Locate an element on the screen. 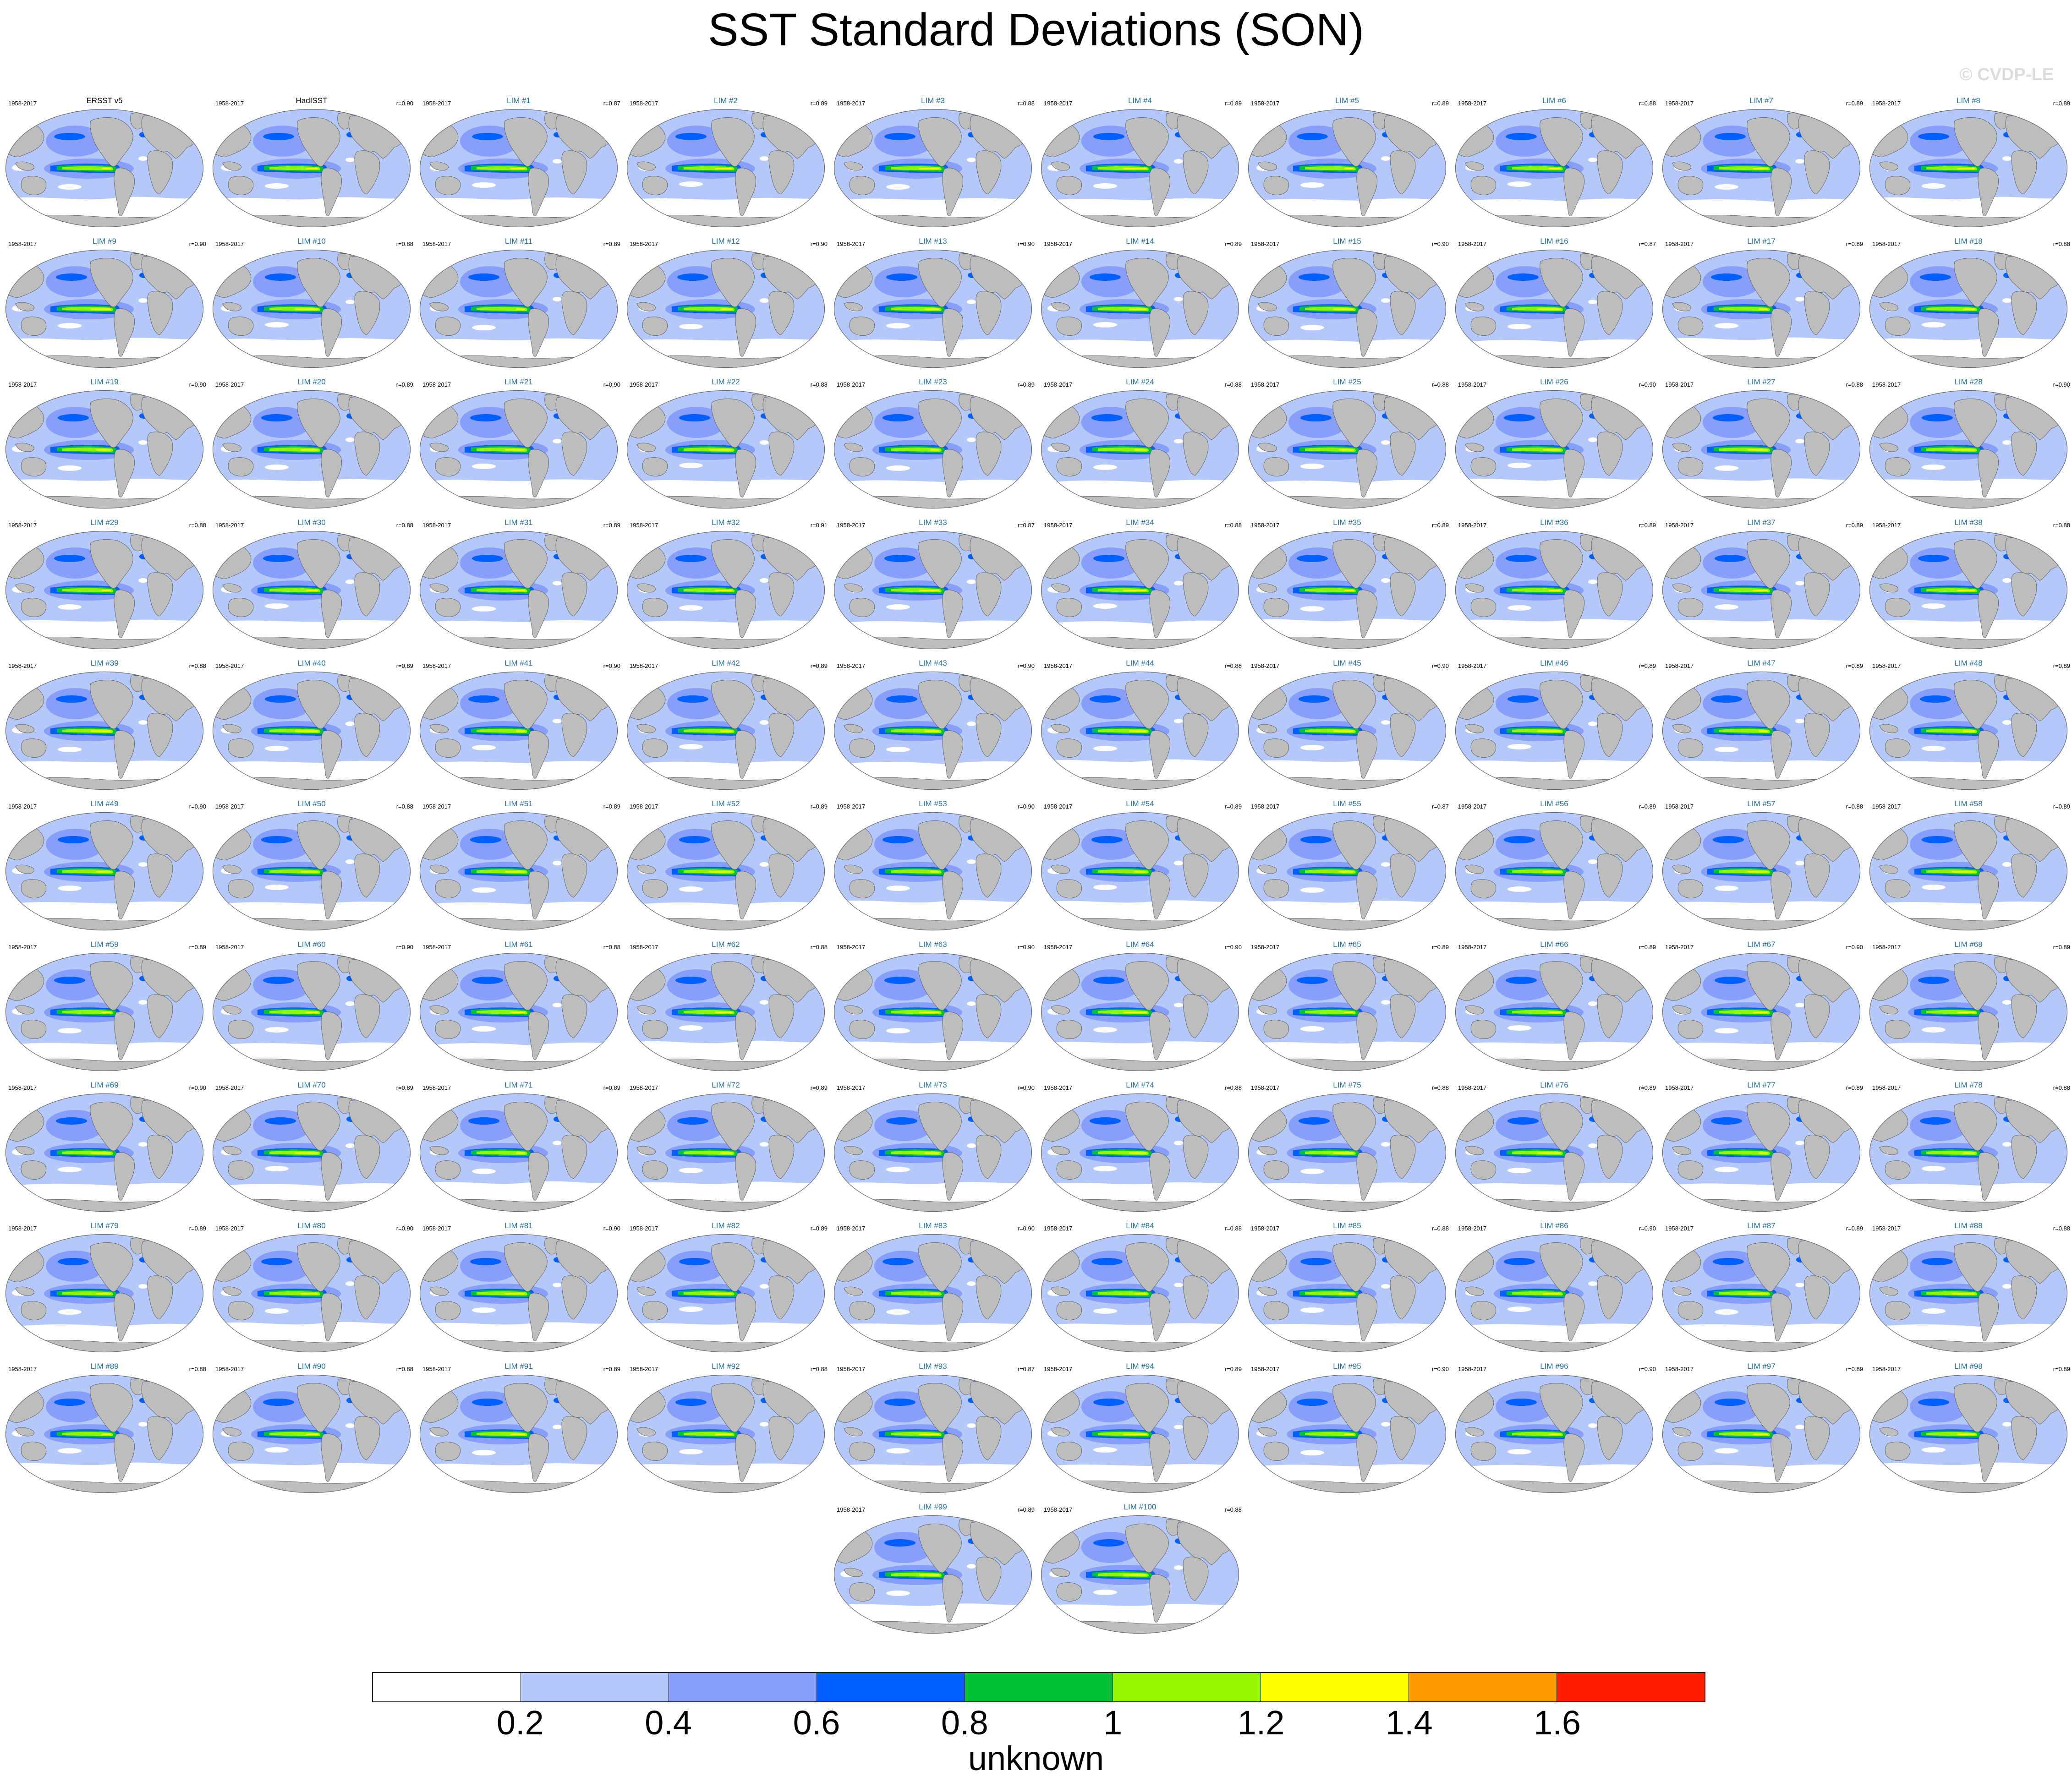 The width and height of the screenshot is (2072, 1782). panel-title: LIM #44 is located at coordinates (1140, 663).